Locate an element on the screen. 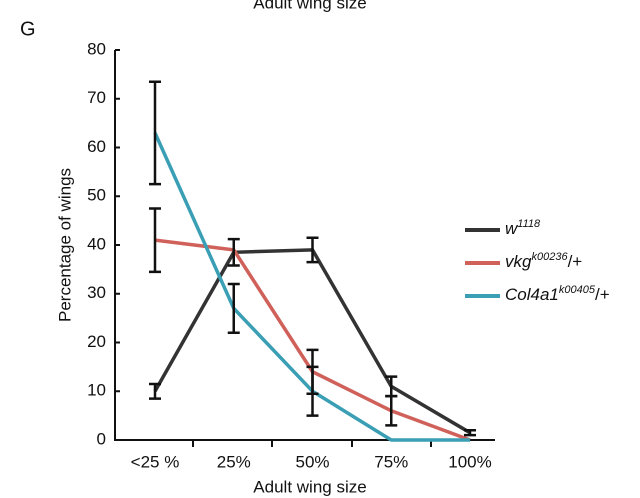 The width and height of the screenshot is (640, 498). y-tick-label: 10 is located at coordinates (96, 390).